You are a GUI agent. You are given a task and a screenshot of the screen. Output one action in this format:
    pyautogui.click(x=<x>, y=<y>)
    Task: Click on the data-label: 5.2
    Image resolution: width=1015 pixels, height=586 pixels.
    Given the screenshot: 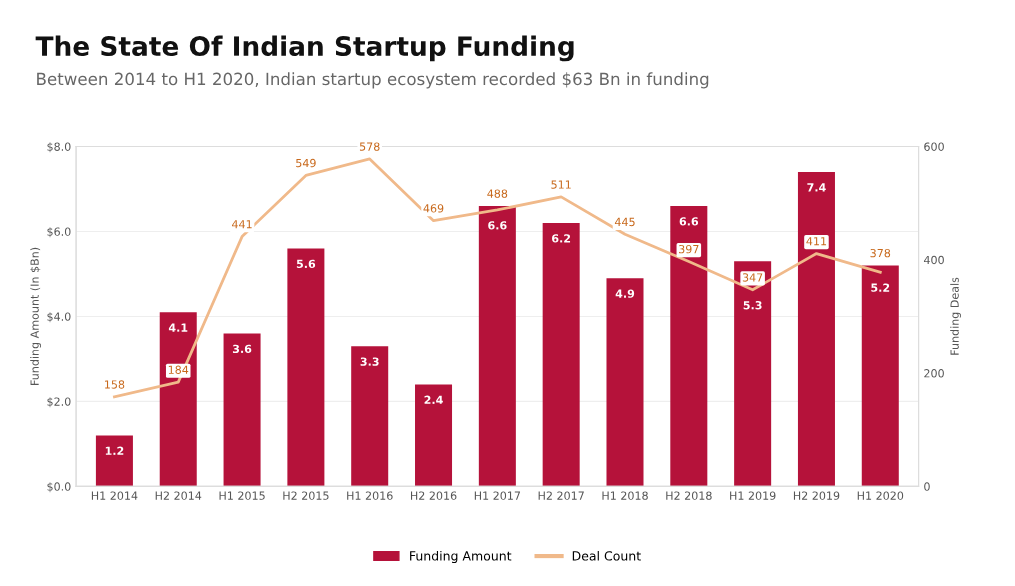 What is the action you would take?
    pyautogui.click(x=880, y=287)
    